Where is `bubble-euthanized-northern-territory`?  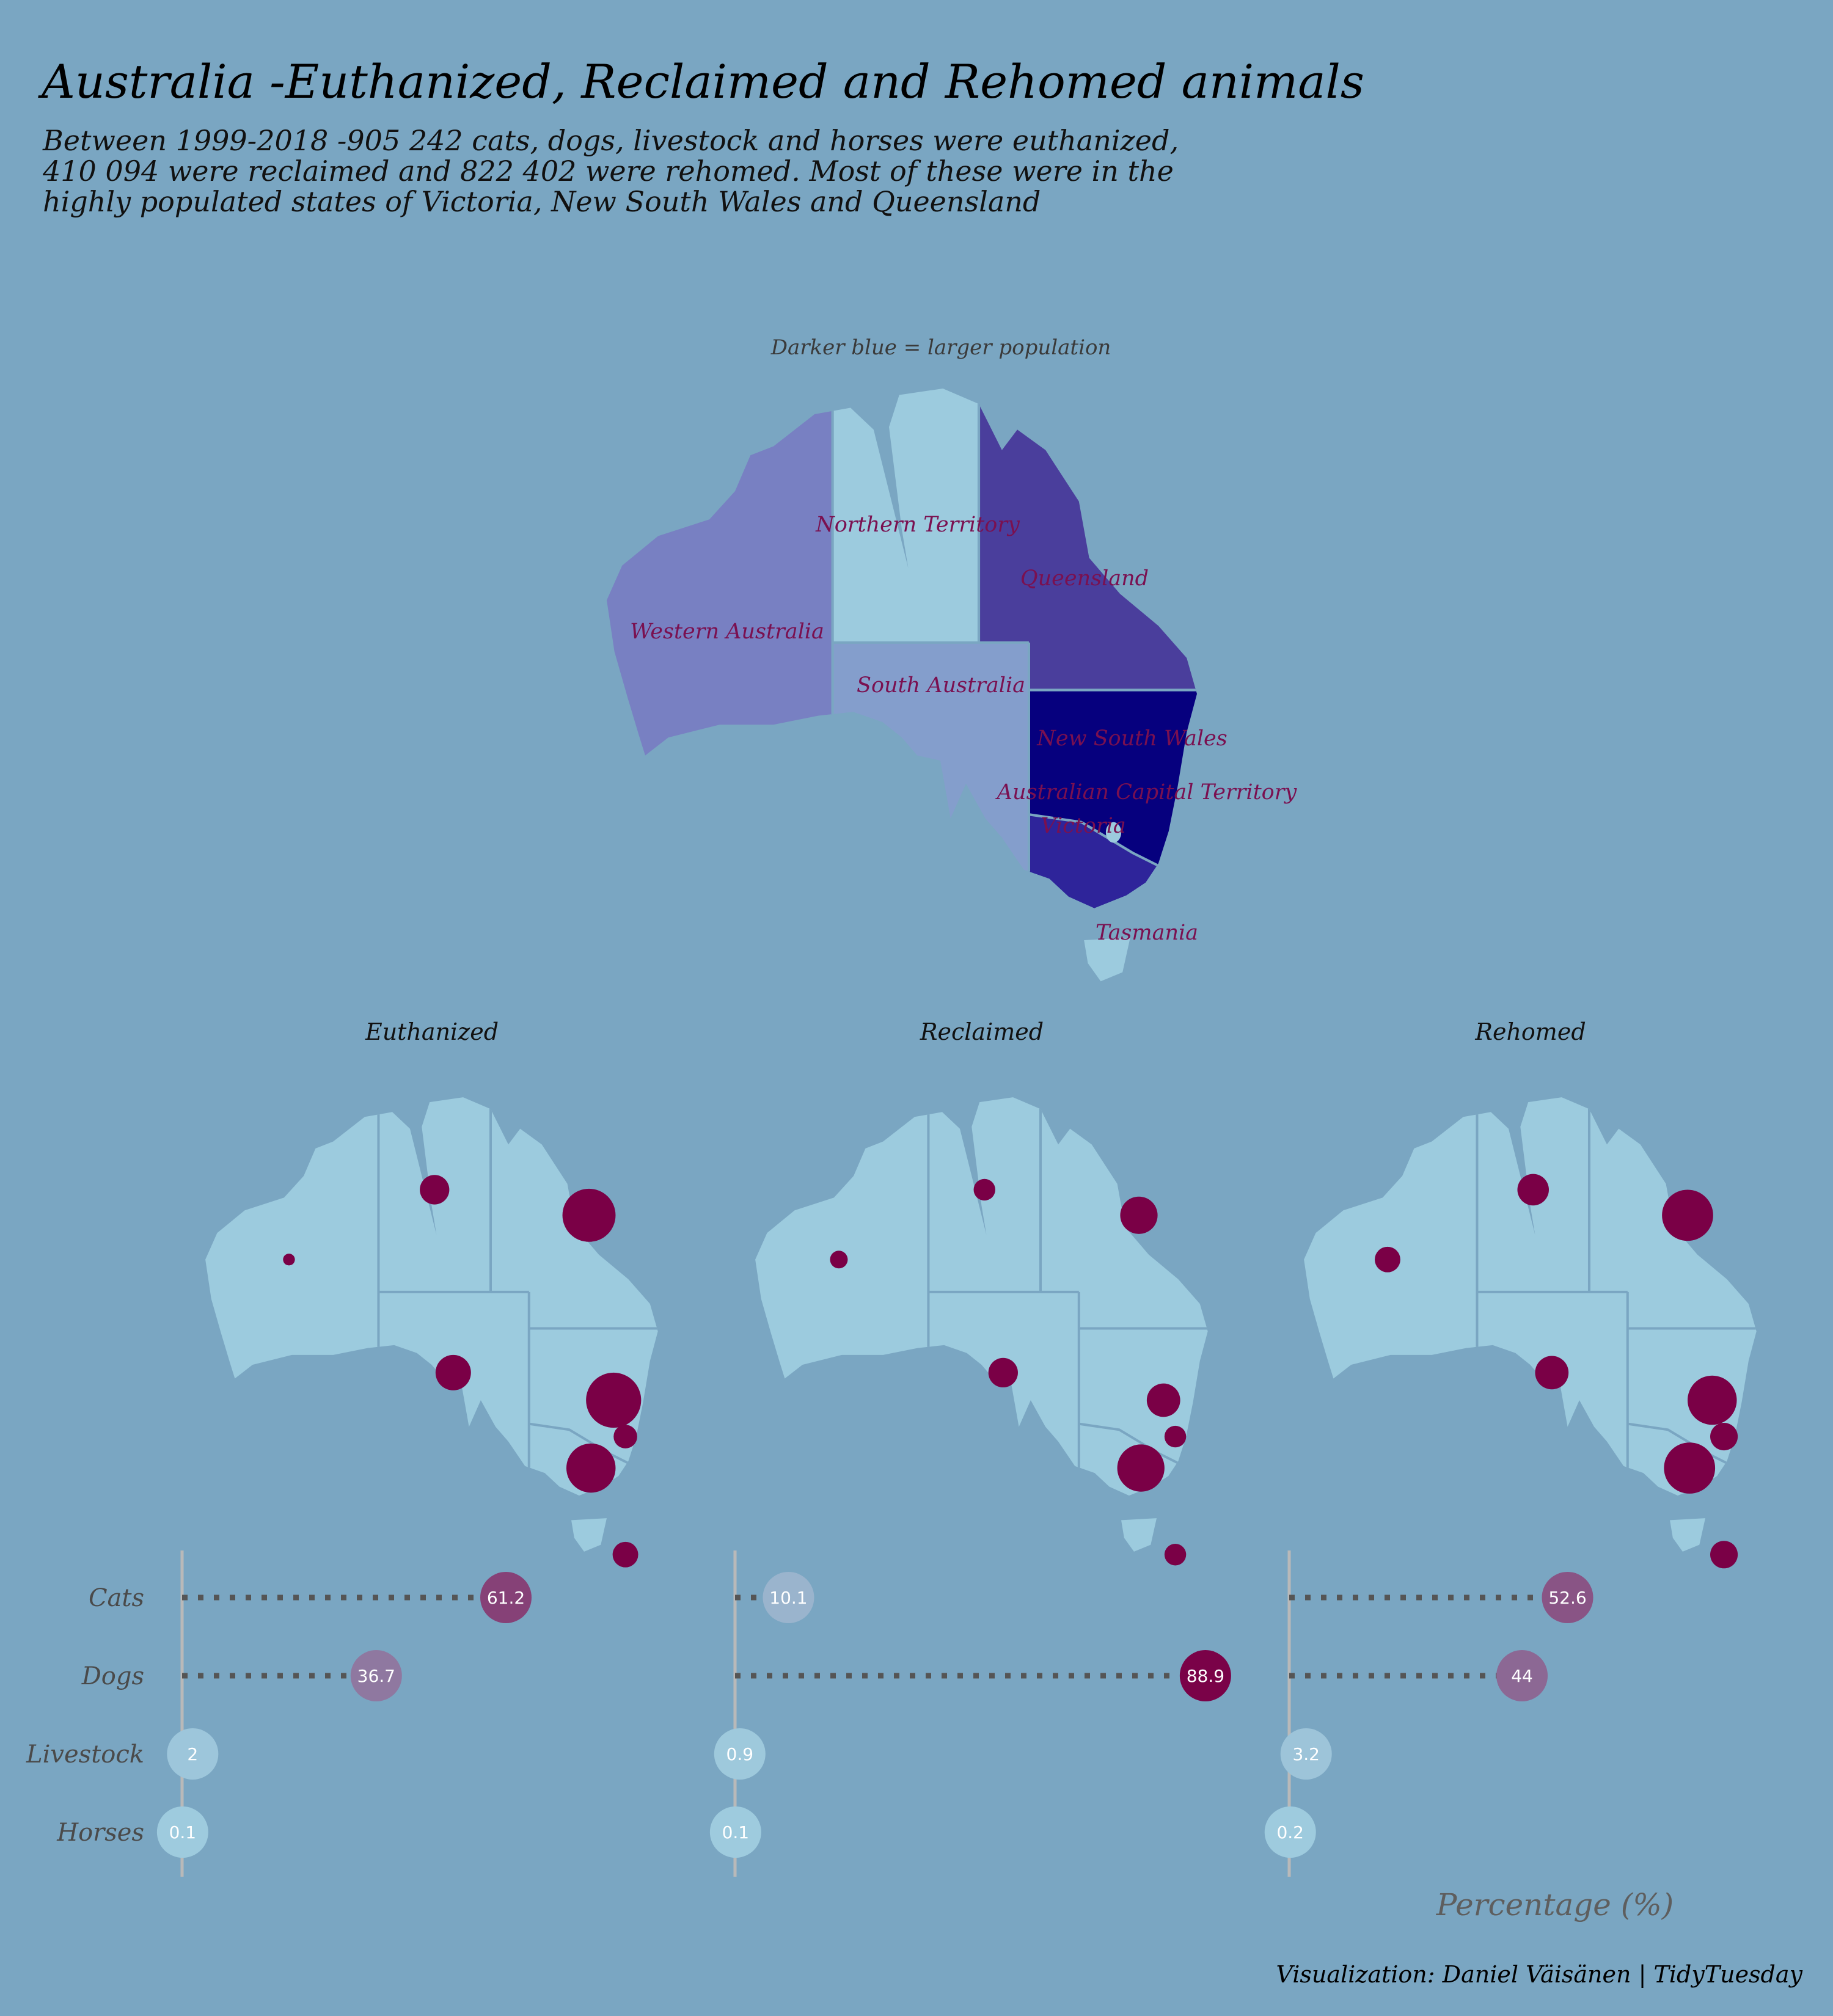
bubble-euthanized-northern-territory is located at coordinates (435, 1190).